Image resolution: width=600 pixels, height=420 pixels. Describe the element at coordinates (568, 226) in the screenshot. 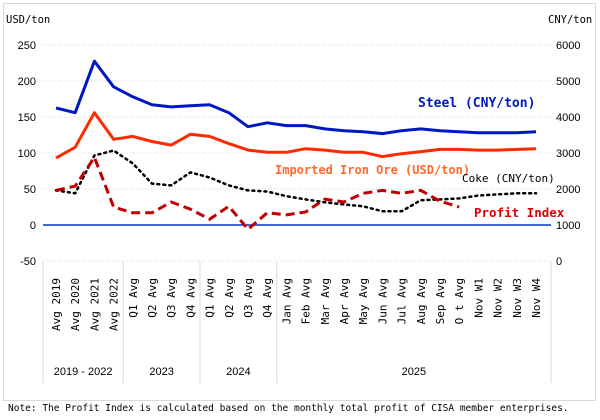

I see `right-tick-label: 1000` at that location.